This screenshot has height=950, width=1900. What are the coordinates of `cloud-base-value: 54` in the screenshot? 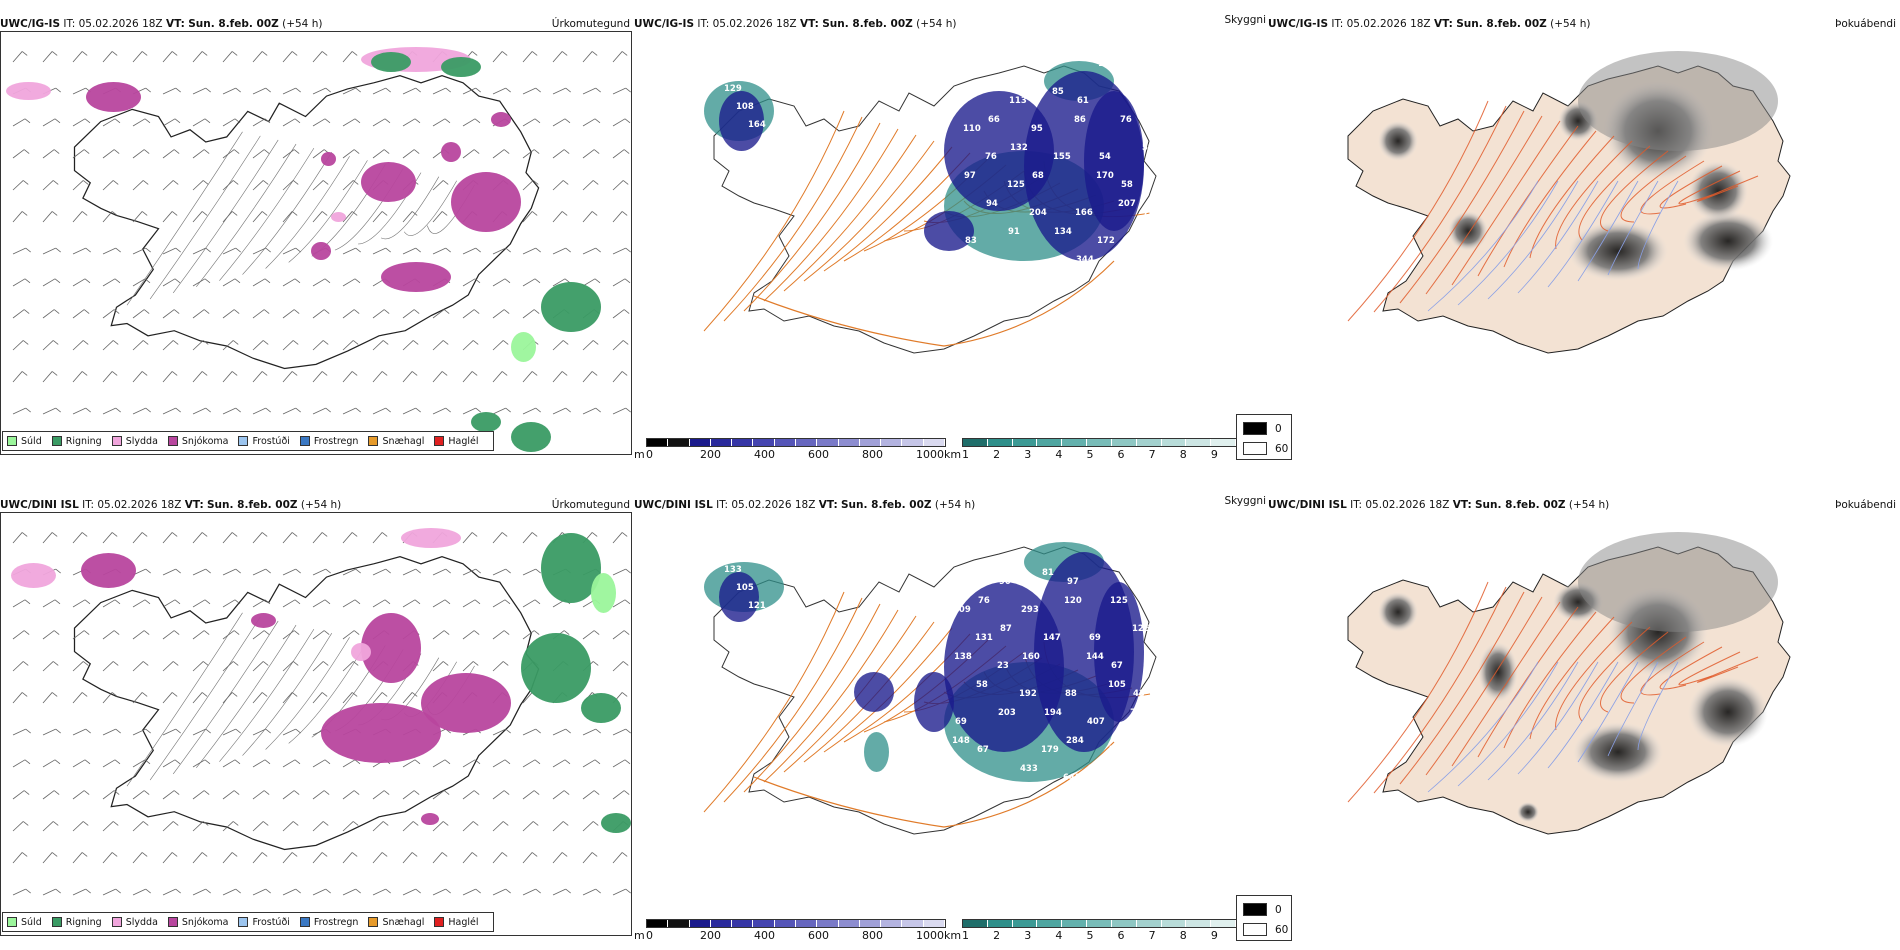 It's located at (1105, 157).